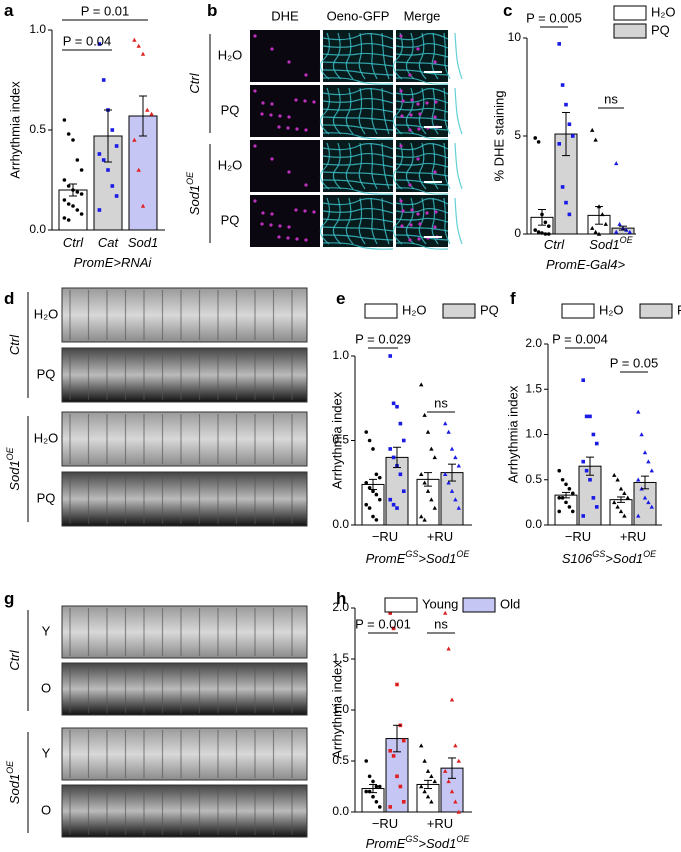 This screenshot has height=852, width=681. I want to click on y-tick-label: 0.0, so click(340, 524).